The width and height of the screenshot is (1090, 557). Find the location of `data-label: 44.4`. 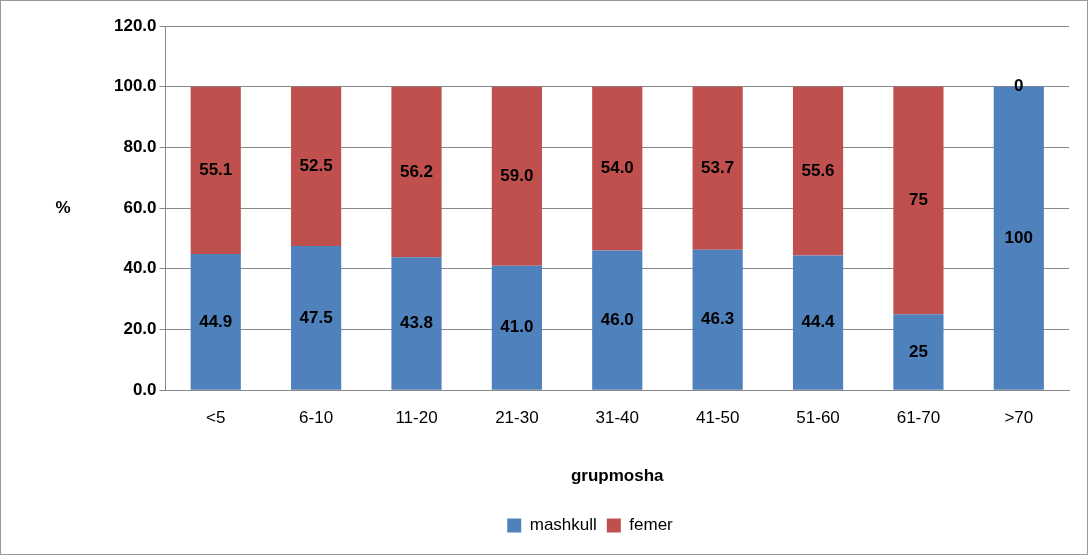

data-label: 44.4 is located at coordinates (818, 322).